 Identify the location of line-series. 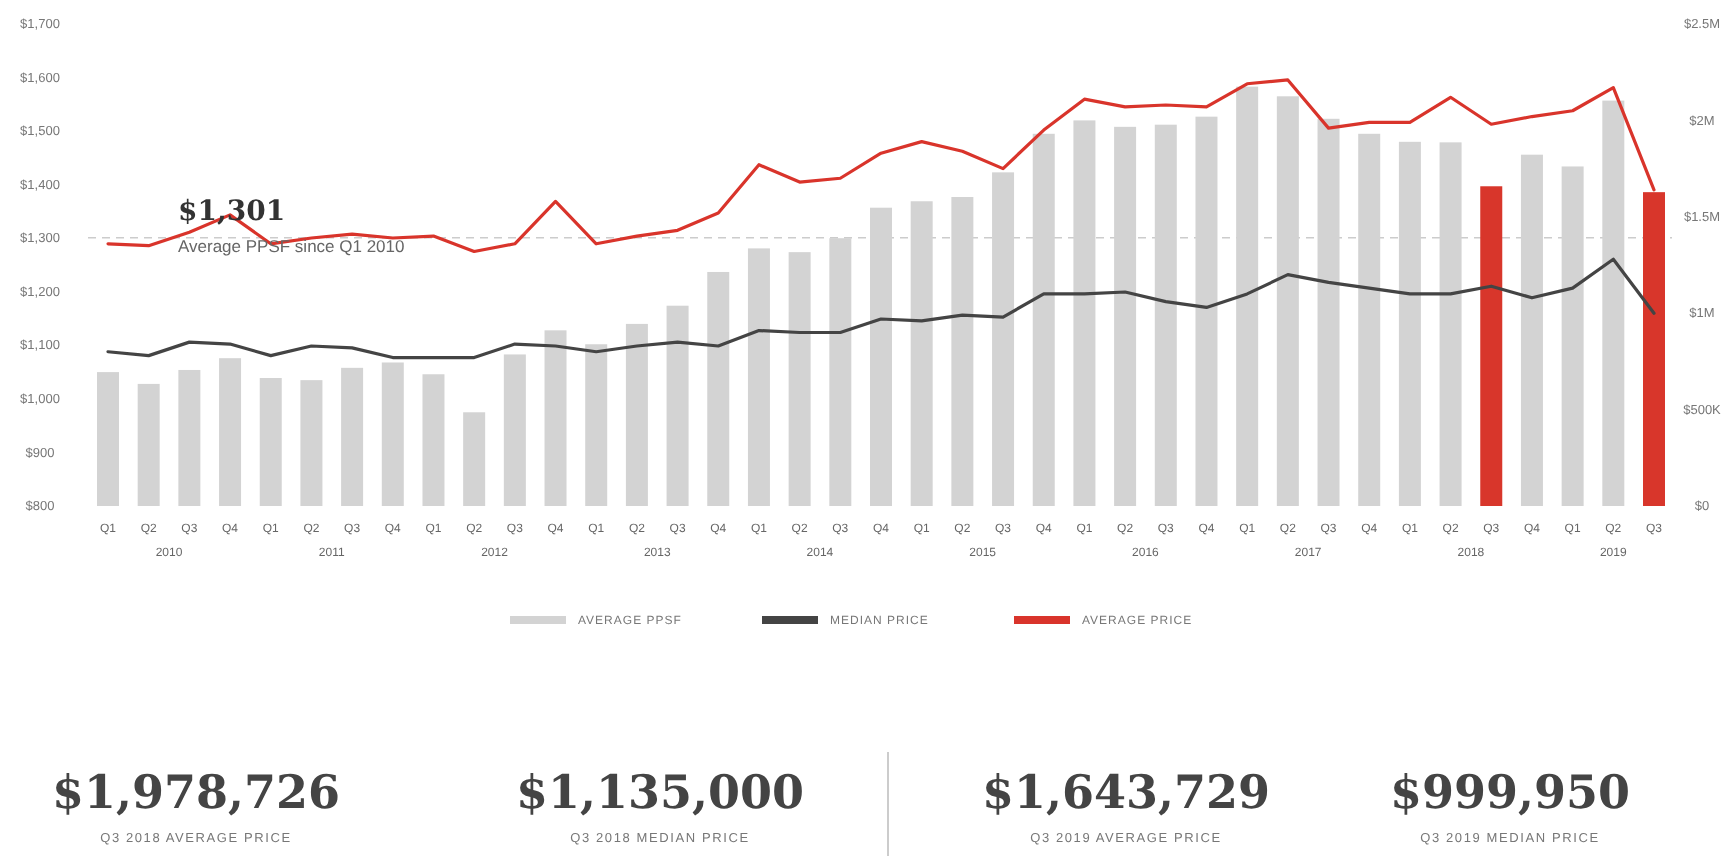
(881, 308).